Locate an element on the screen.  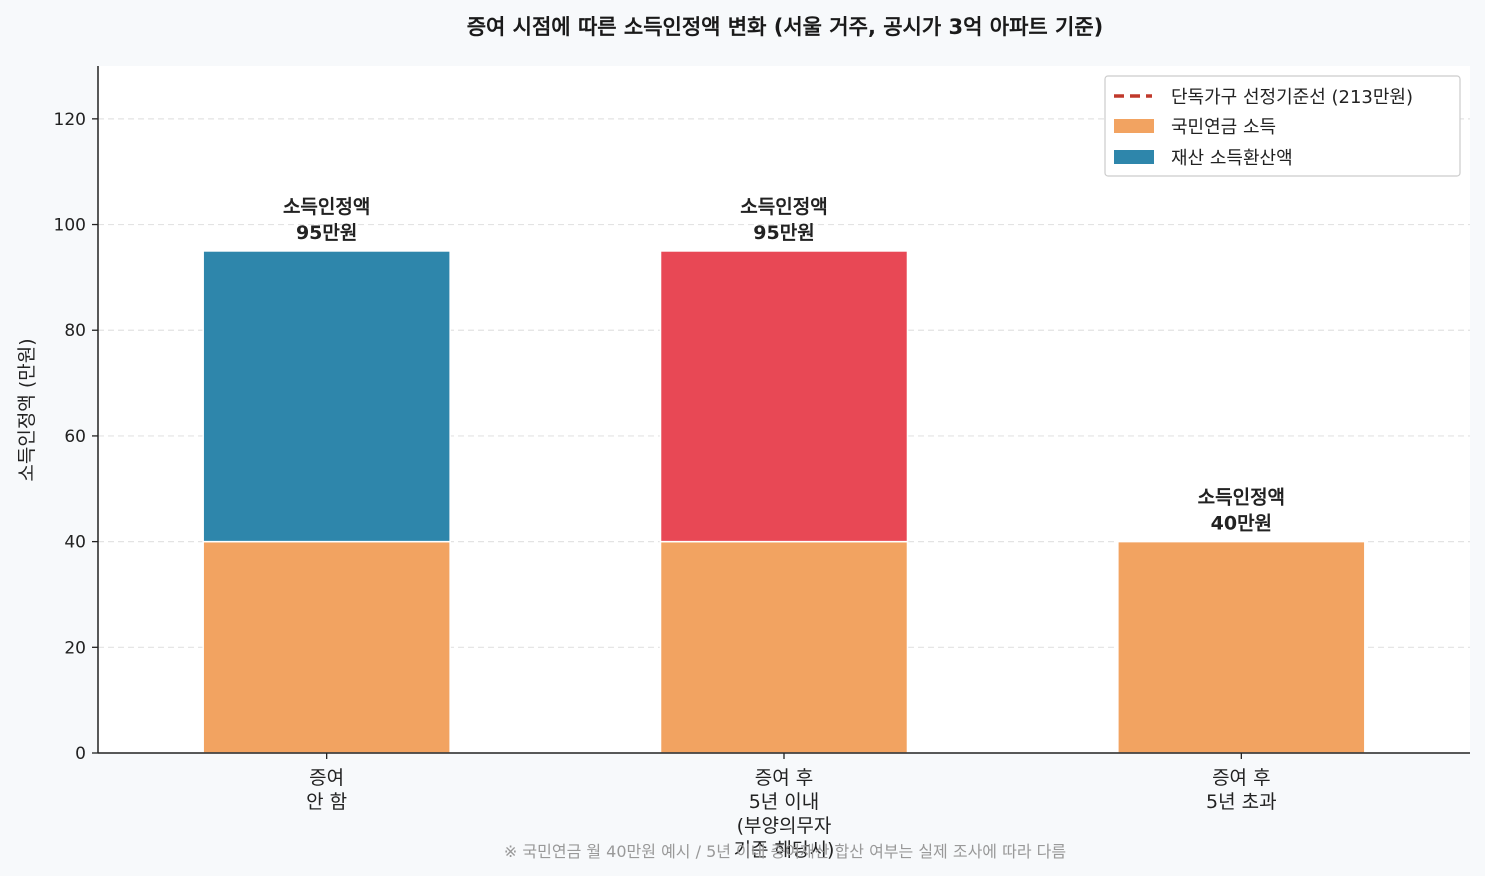
legend-label-0: 국민연금 소득 is located at coordinates (1223, 127).